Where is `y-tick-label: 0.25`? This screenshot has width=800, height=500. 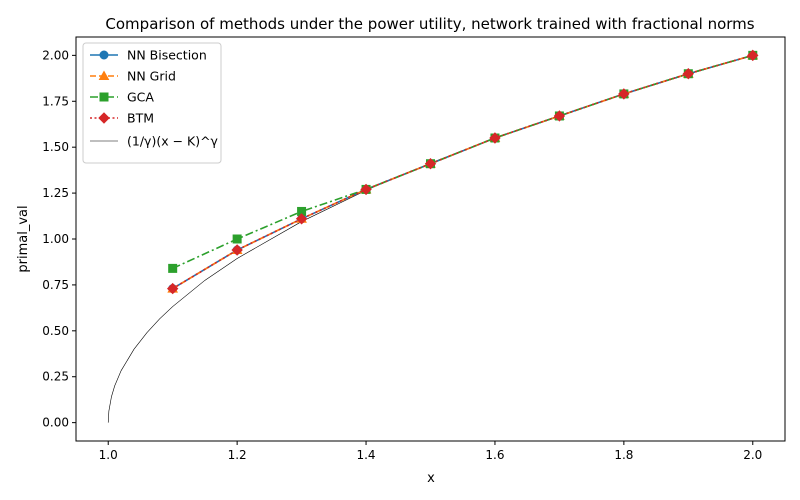
y-tick-label: 0.25 is located at coordinates (55, 377).